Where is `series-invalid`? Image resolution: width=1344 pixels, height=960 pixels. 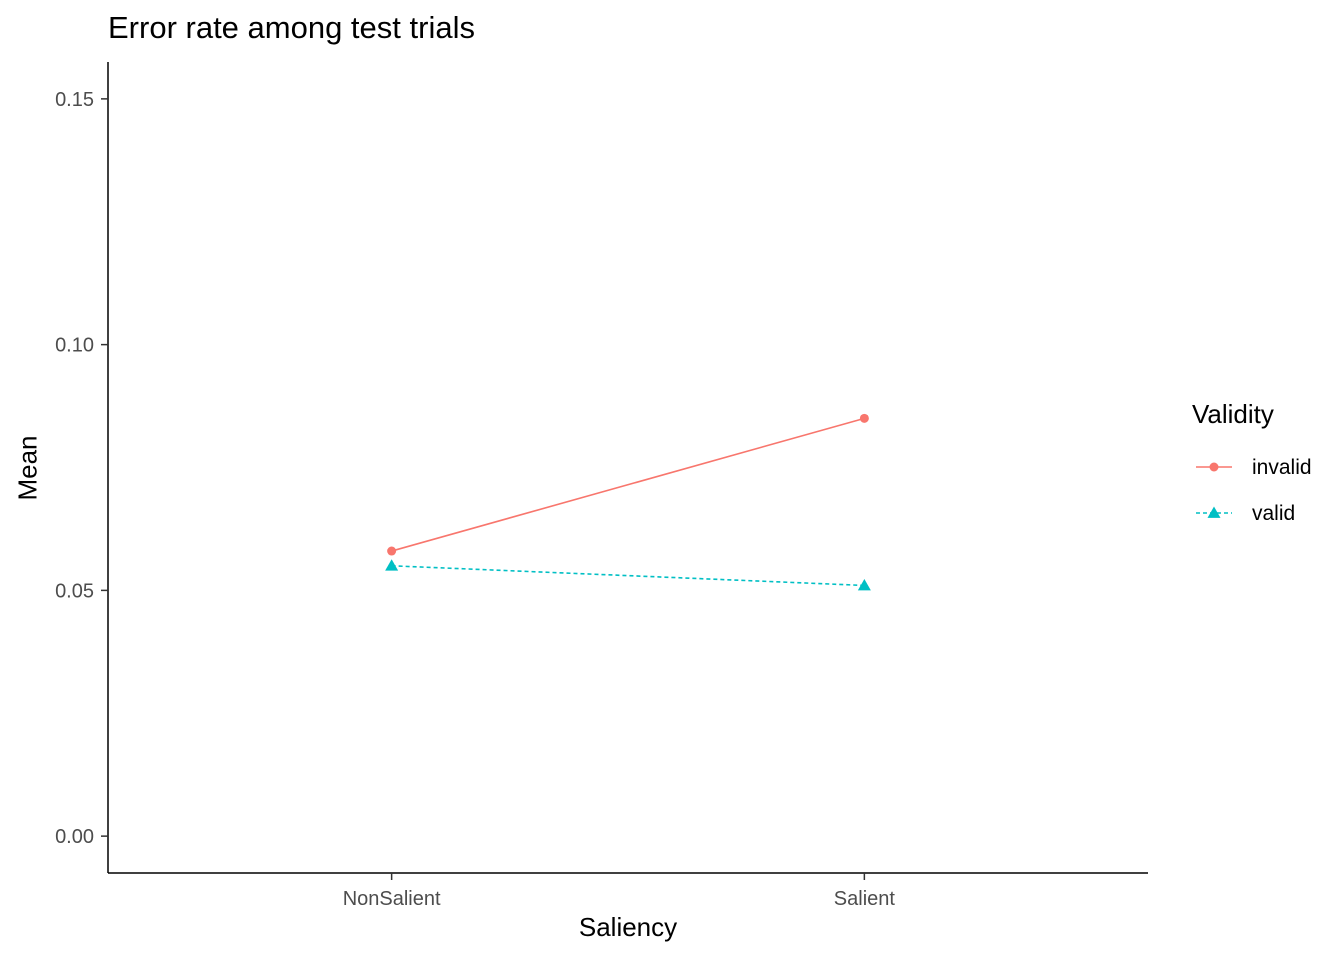 series-invalid is located at coordinates (628, 484).